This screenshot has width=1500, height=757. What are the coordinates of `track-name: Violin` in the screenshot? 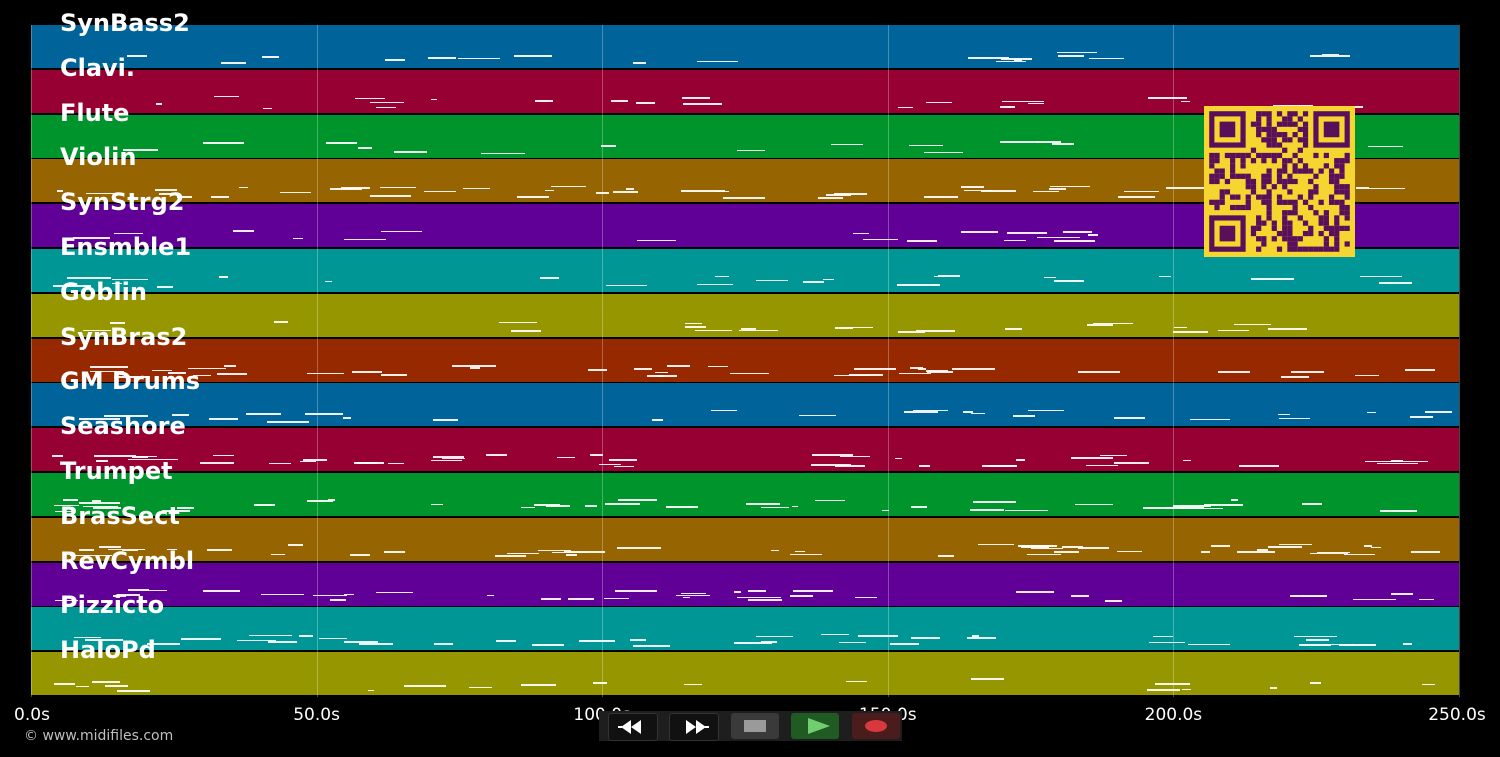 It's located at (98, 157).